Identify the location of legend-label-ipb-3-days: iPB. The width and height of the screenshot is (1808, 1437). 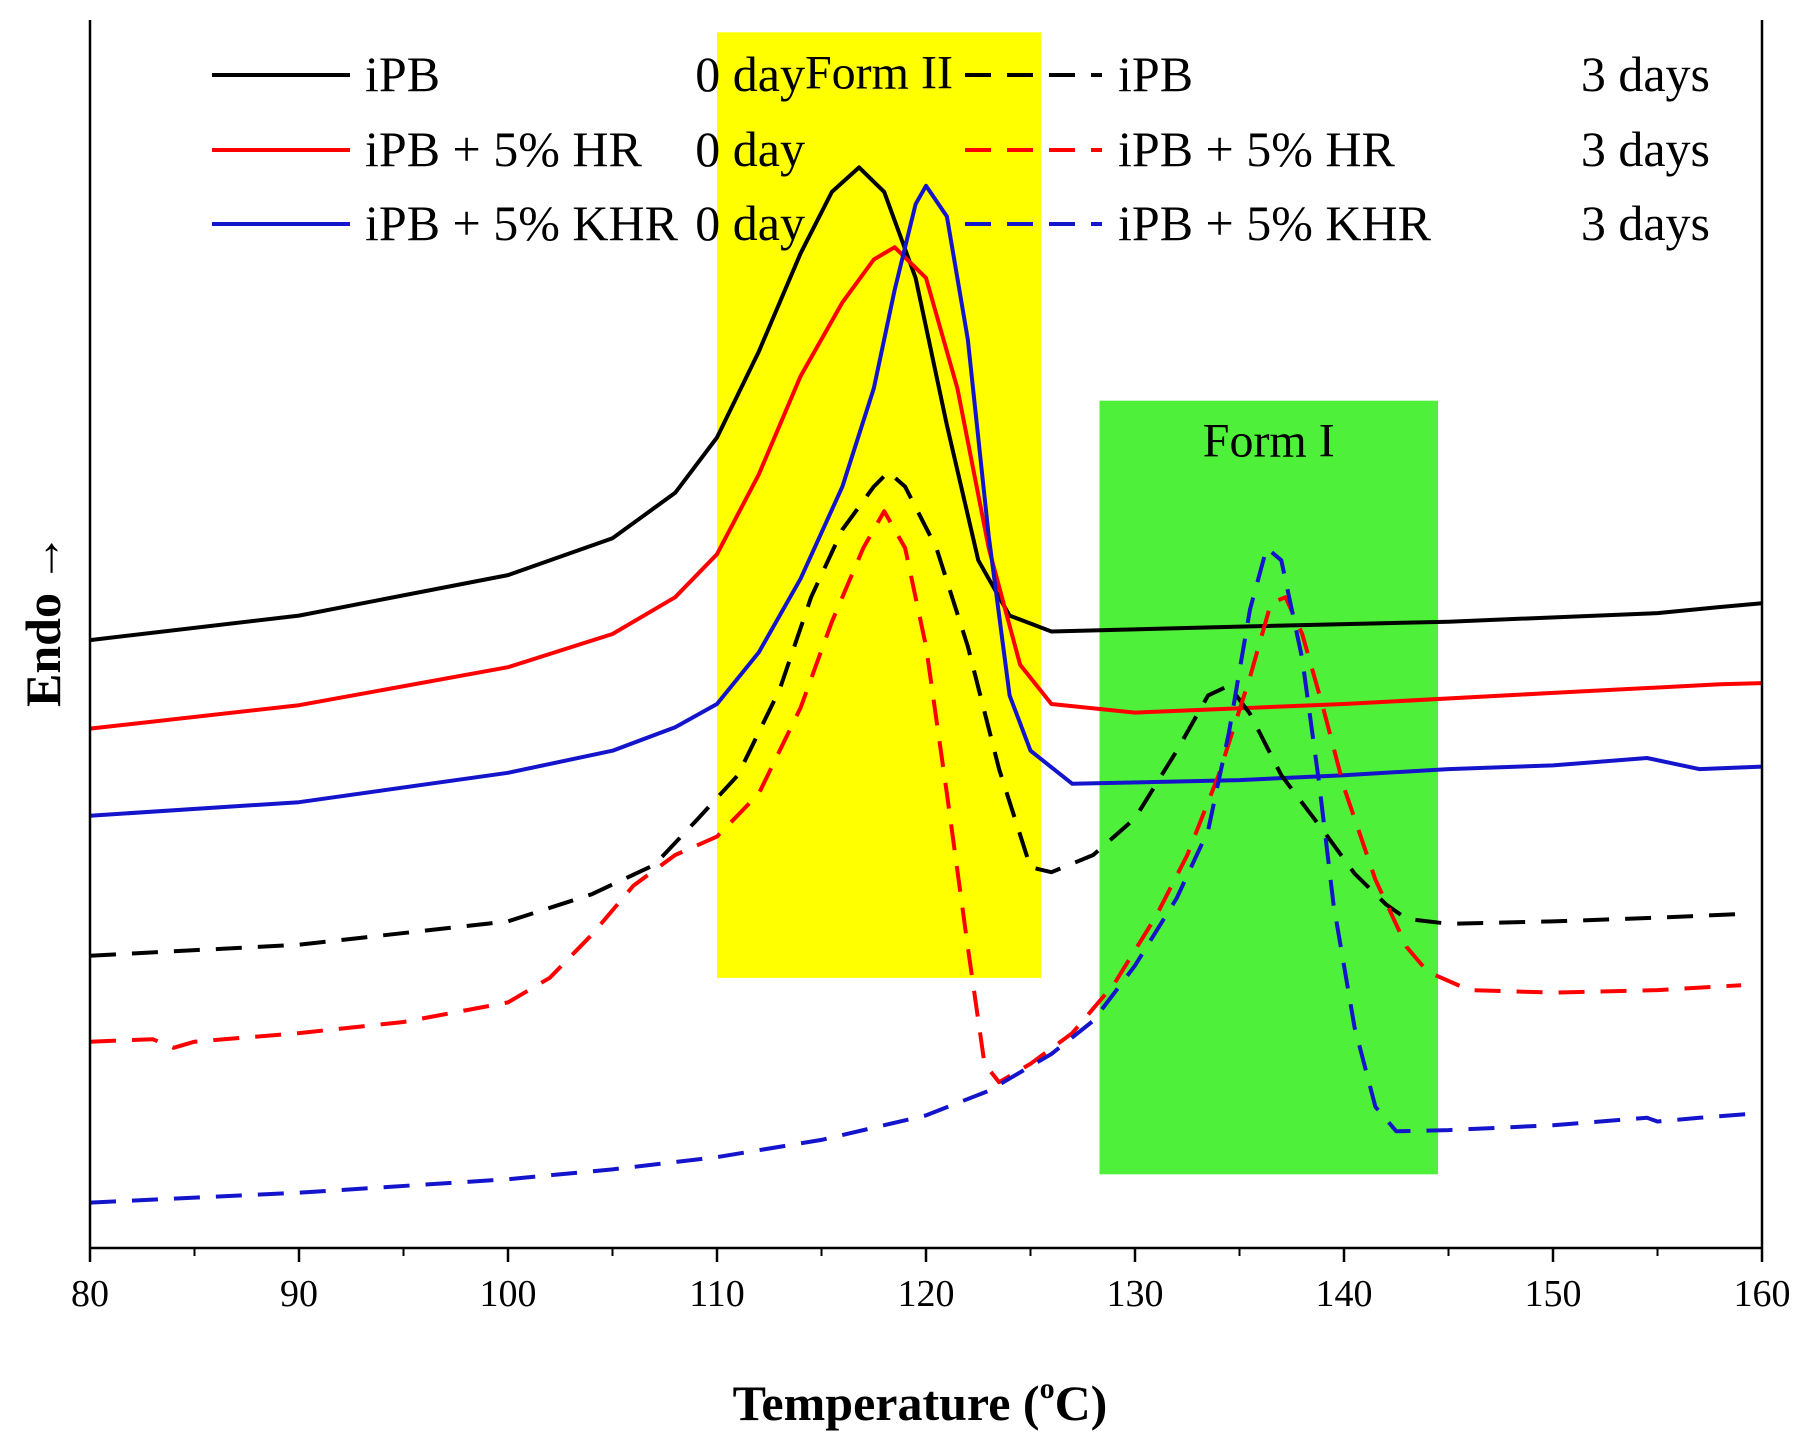
(1155, 74).